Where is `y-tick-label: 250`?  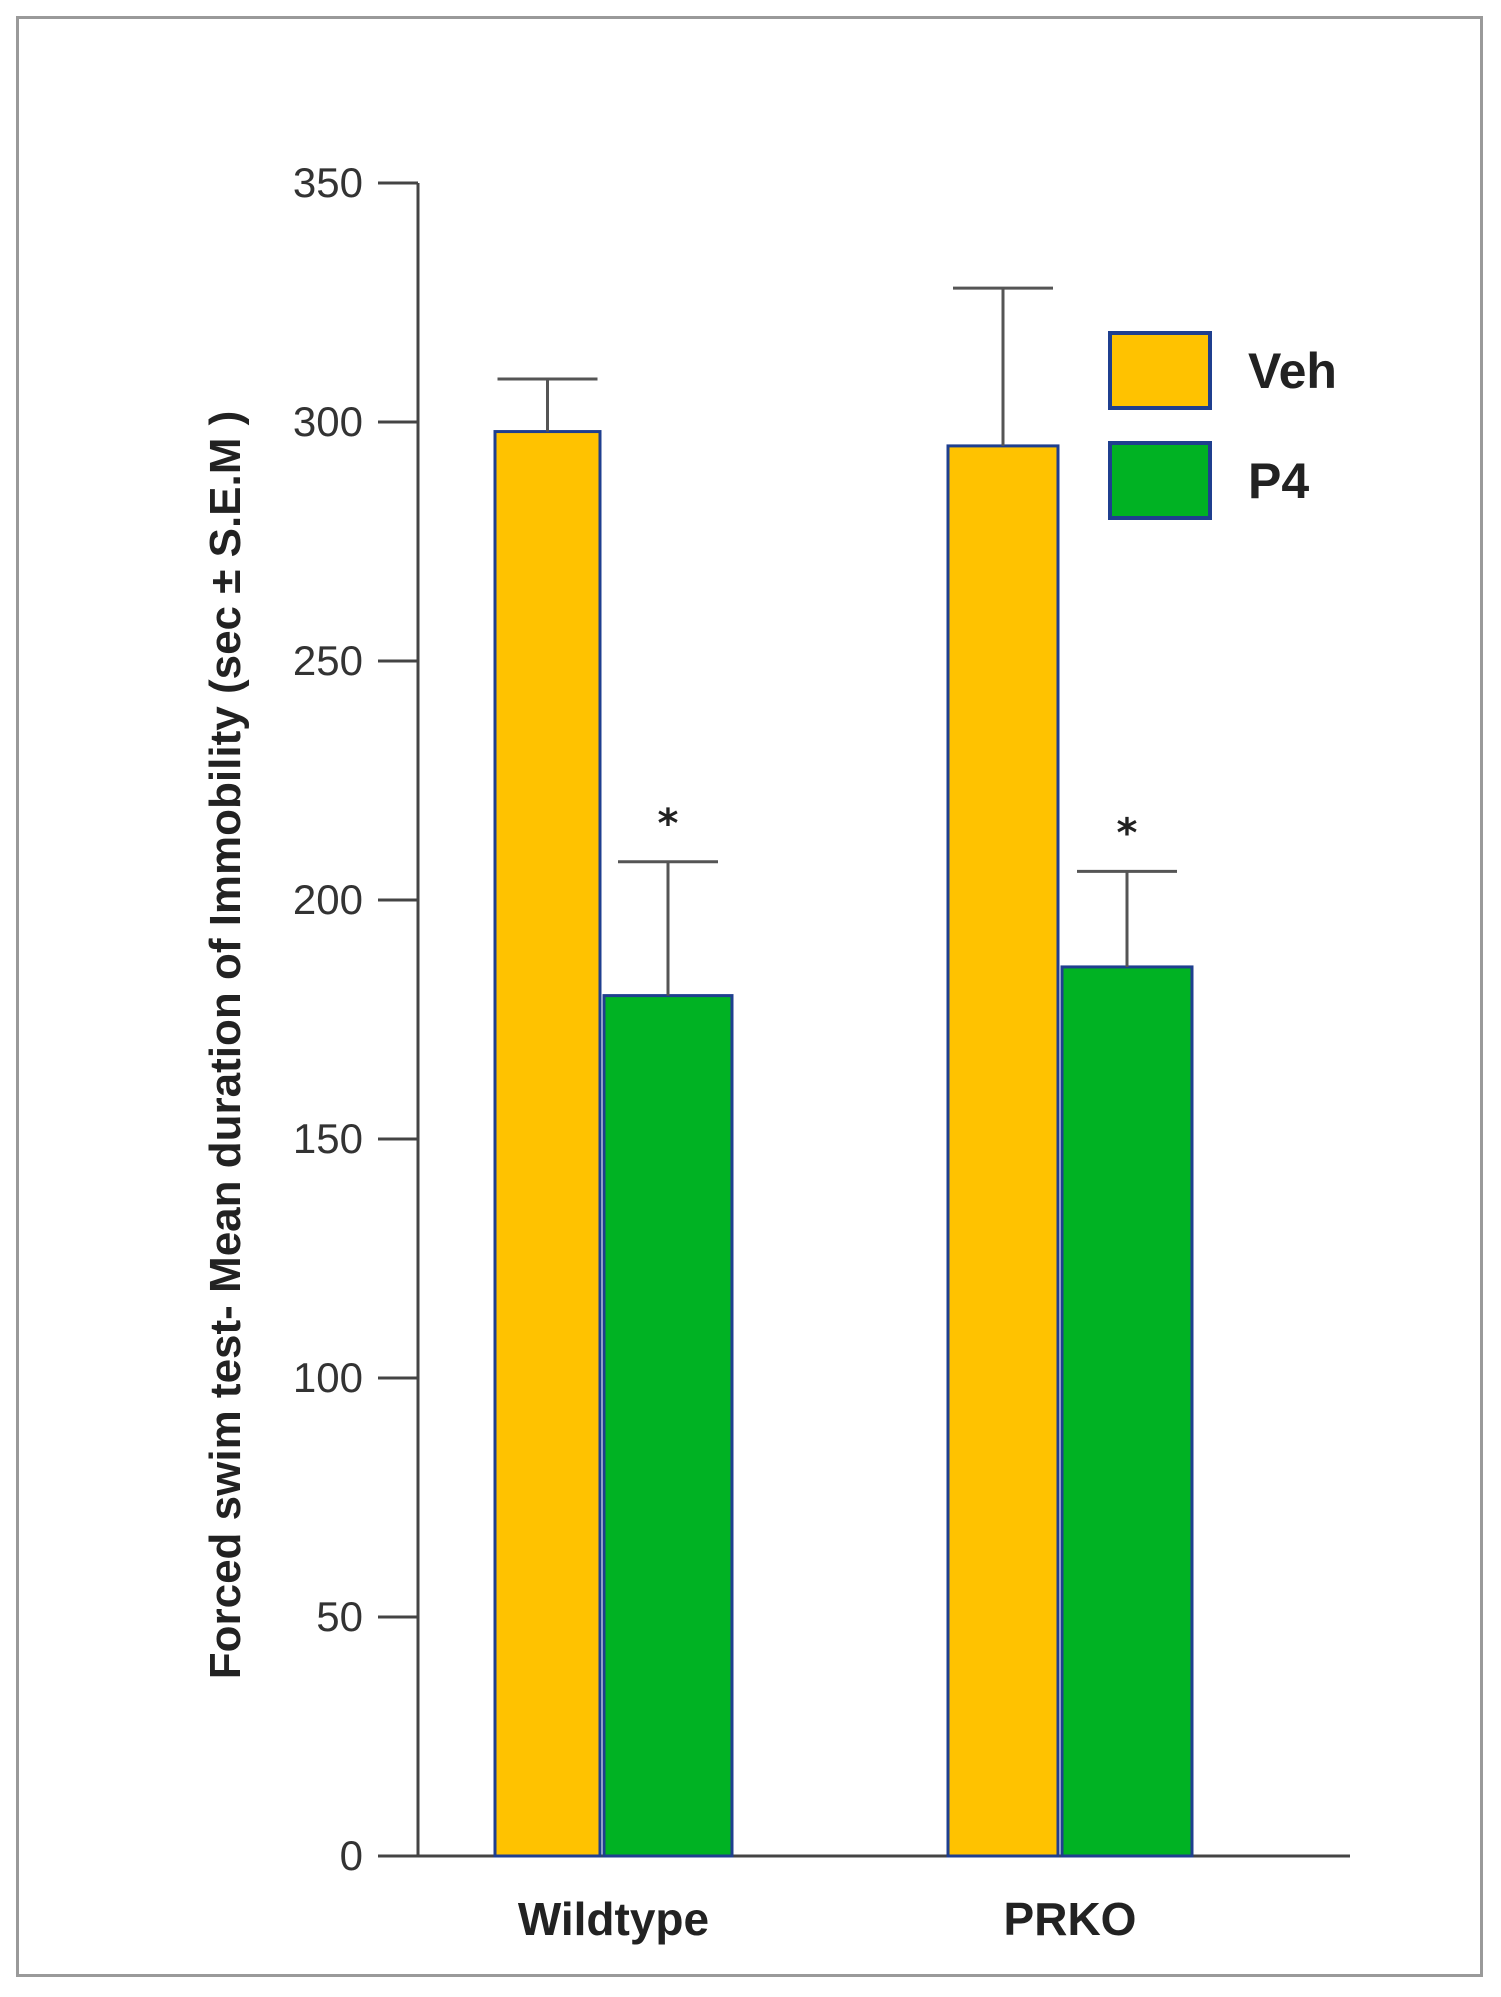
y-tick-label: 250 is located at coordinates (328, 660).